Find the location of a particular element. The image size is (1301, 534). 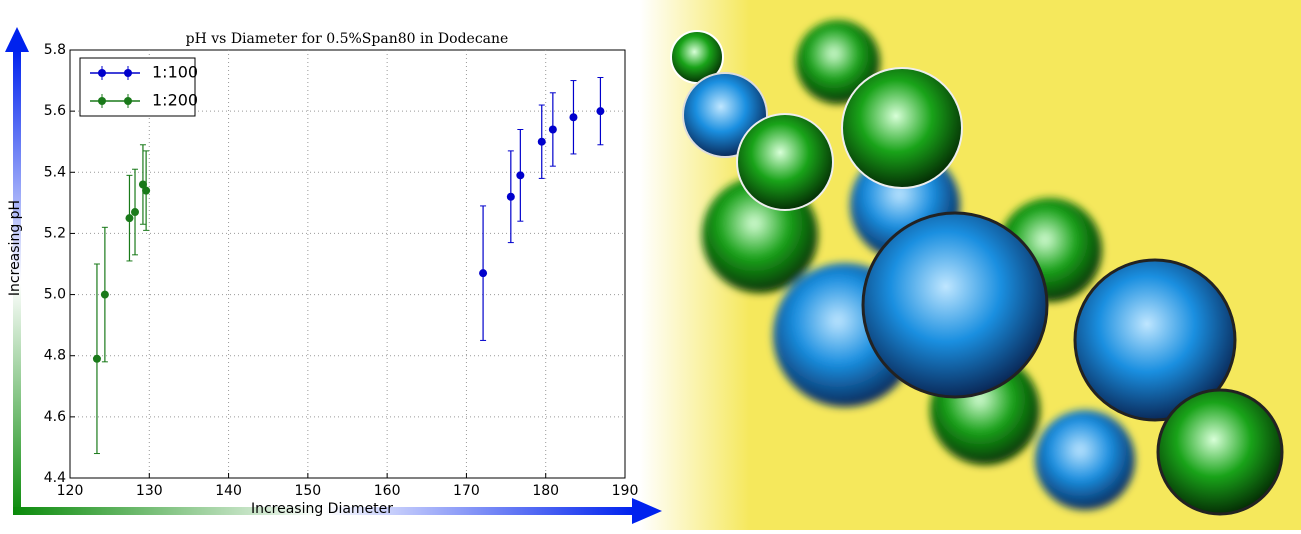

legend-box is located at coordinates (137, 87).